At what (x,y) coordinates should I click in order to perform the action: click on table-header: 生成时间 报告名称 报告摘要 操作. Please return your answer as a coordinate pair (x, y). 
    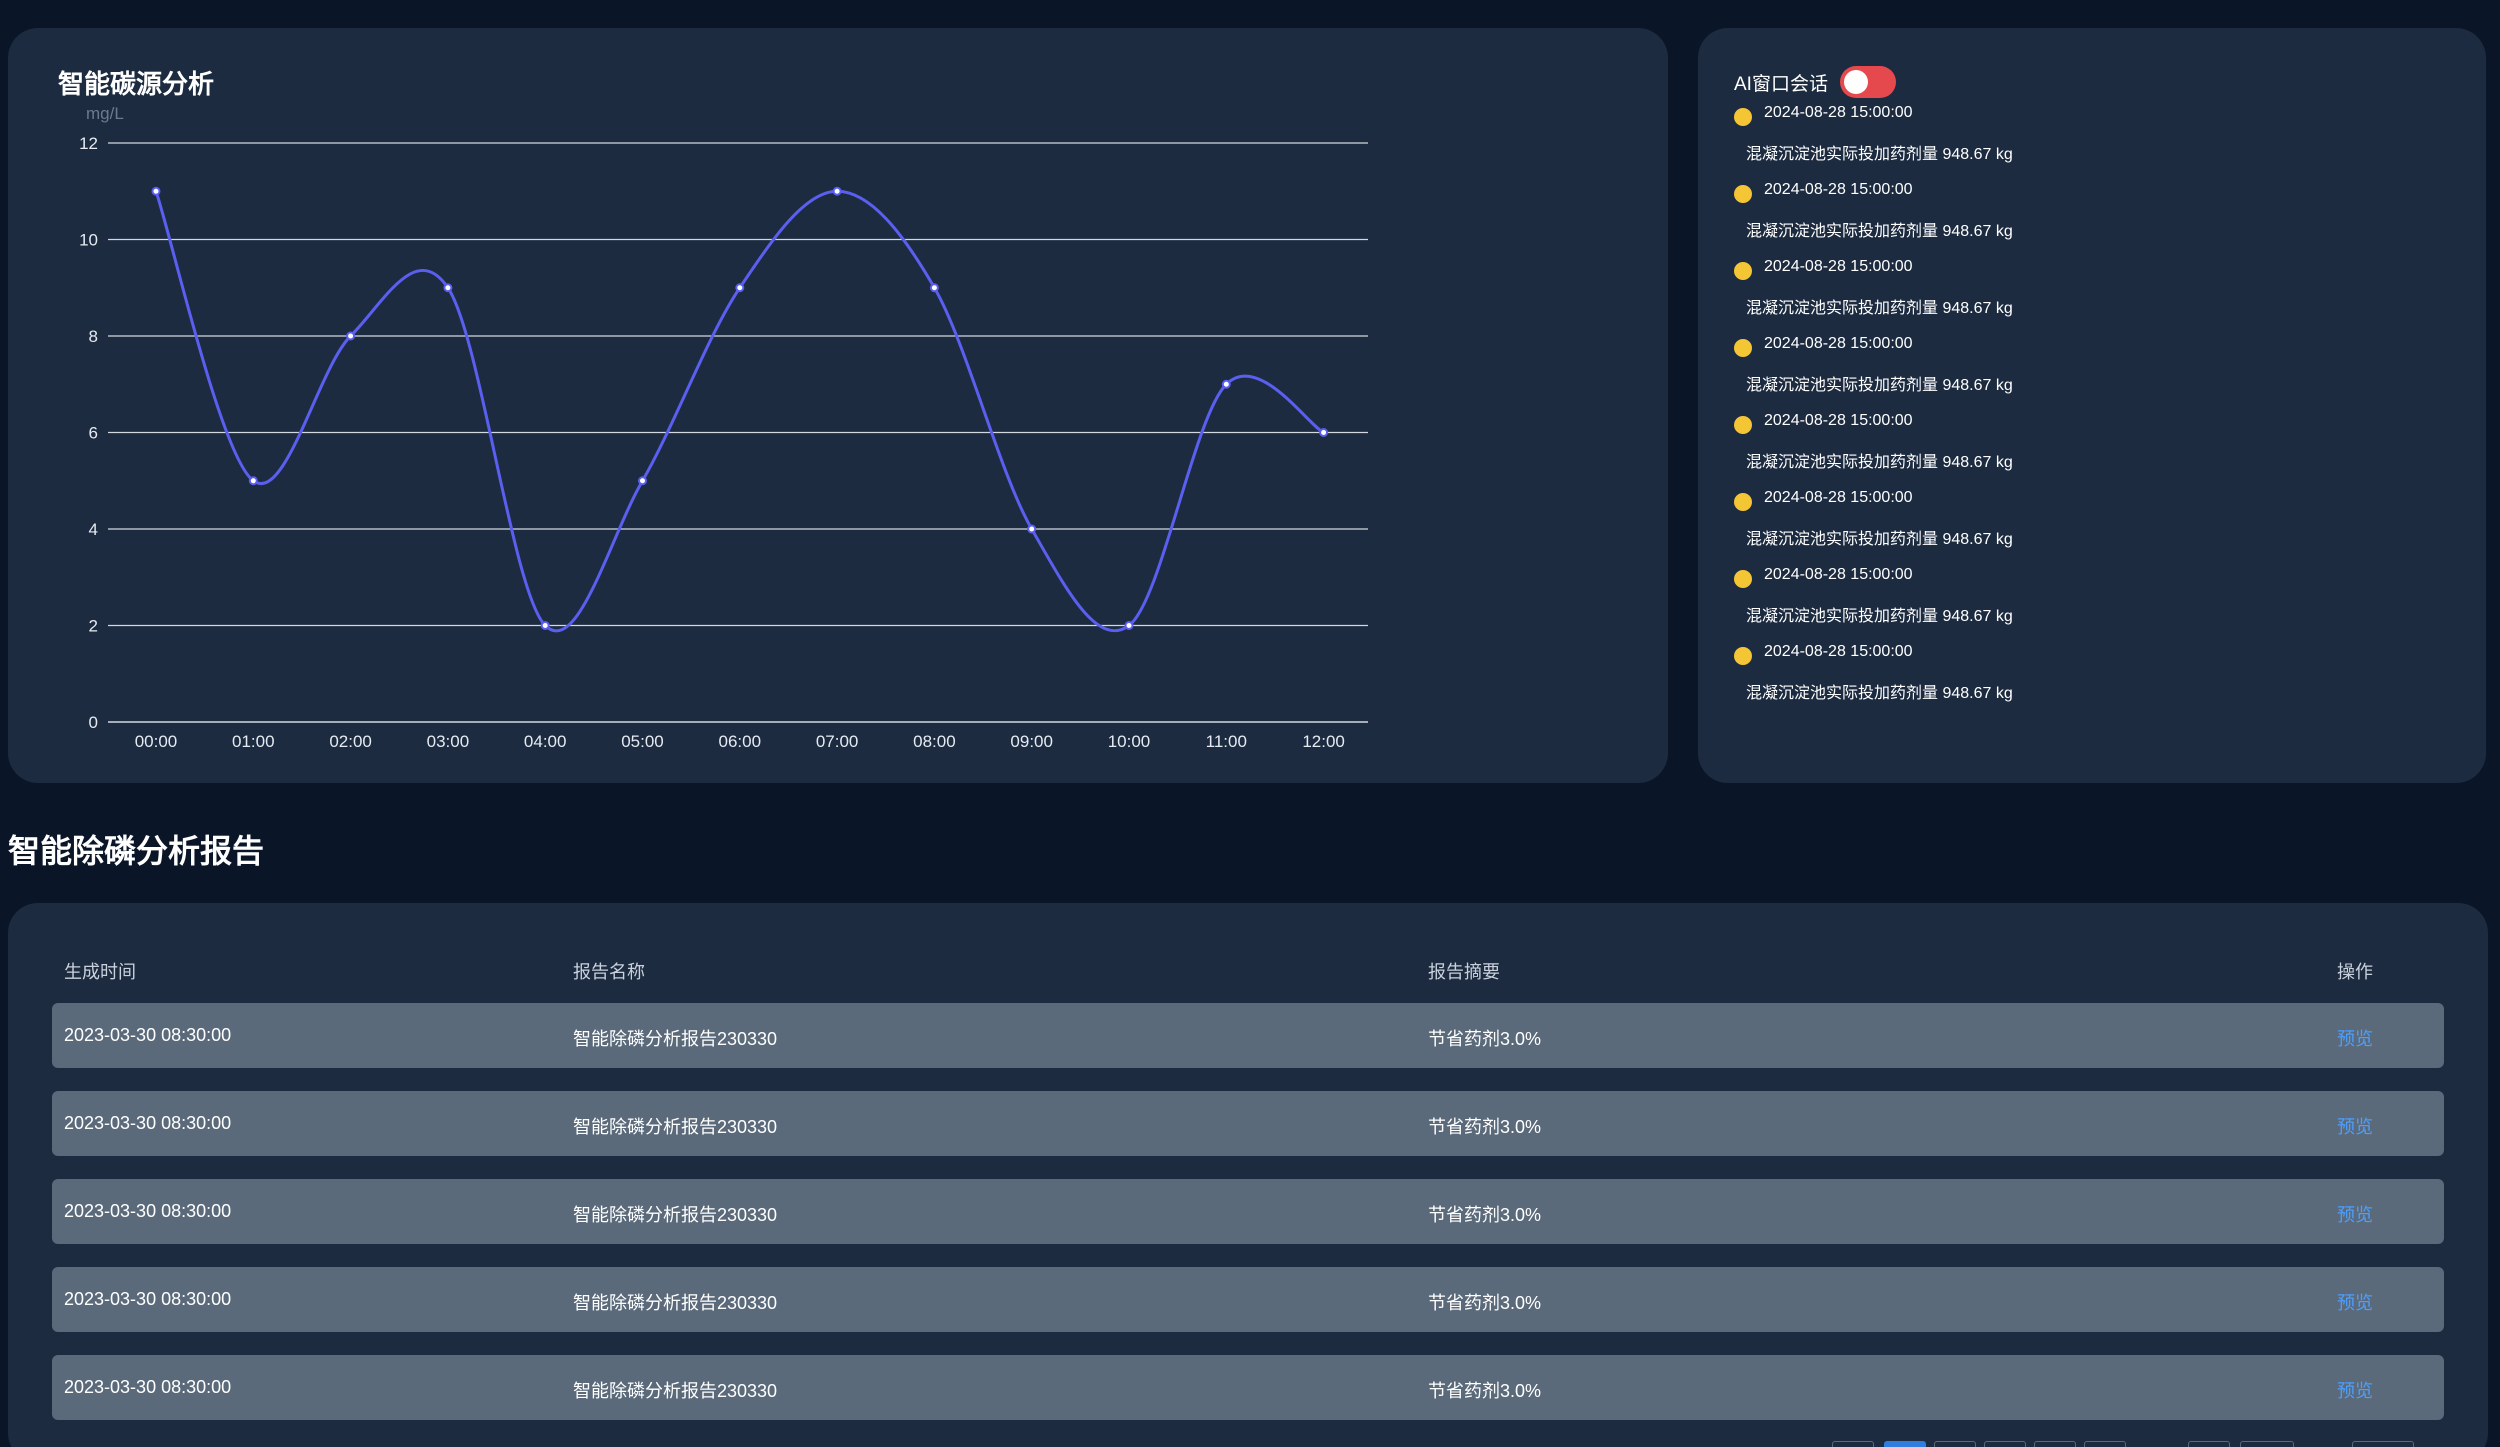
    Looking at the image, I should click on (1248, 973).